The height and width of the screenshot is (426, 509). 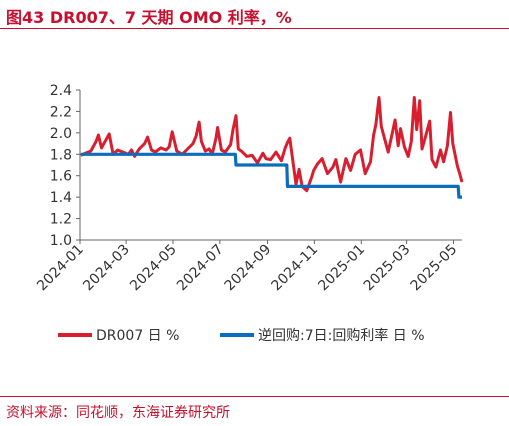 What do you see at coordinates (387, 268) in the screenshot?
I see `x-tick-label: 2025-03` at bounding box center [387, 268].